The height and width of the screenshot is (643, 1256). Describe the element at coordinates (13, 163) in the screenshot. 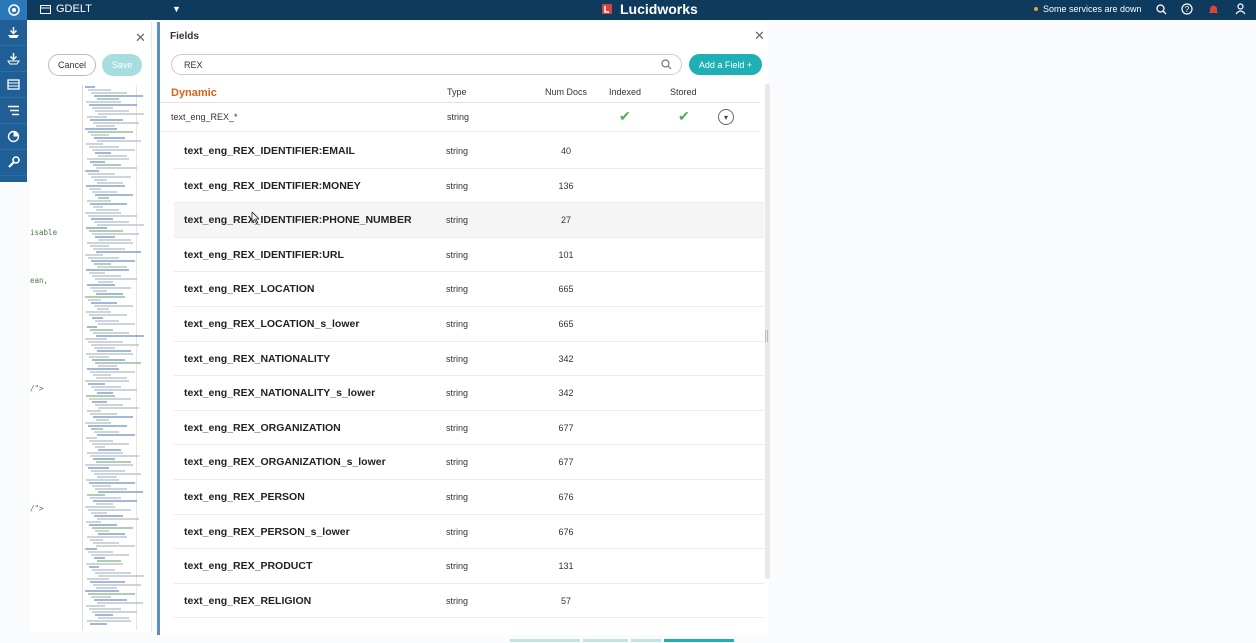

I see `system-icon` at that location.